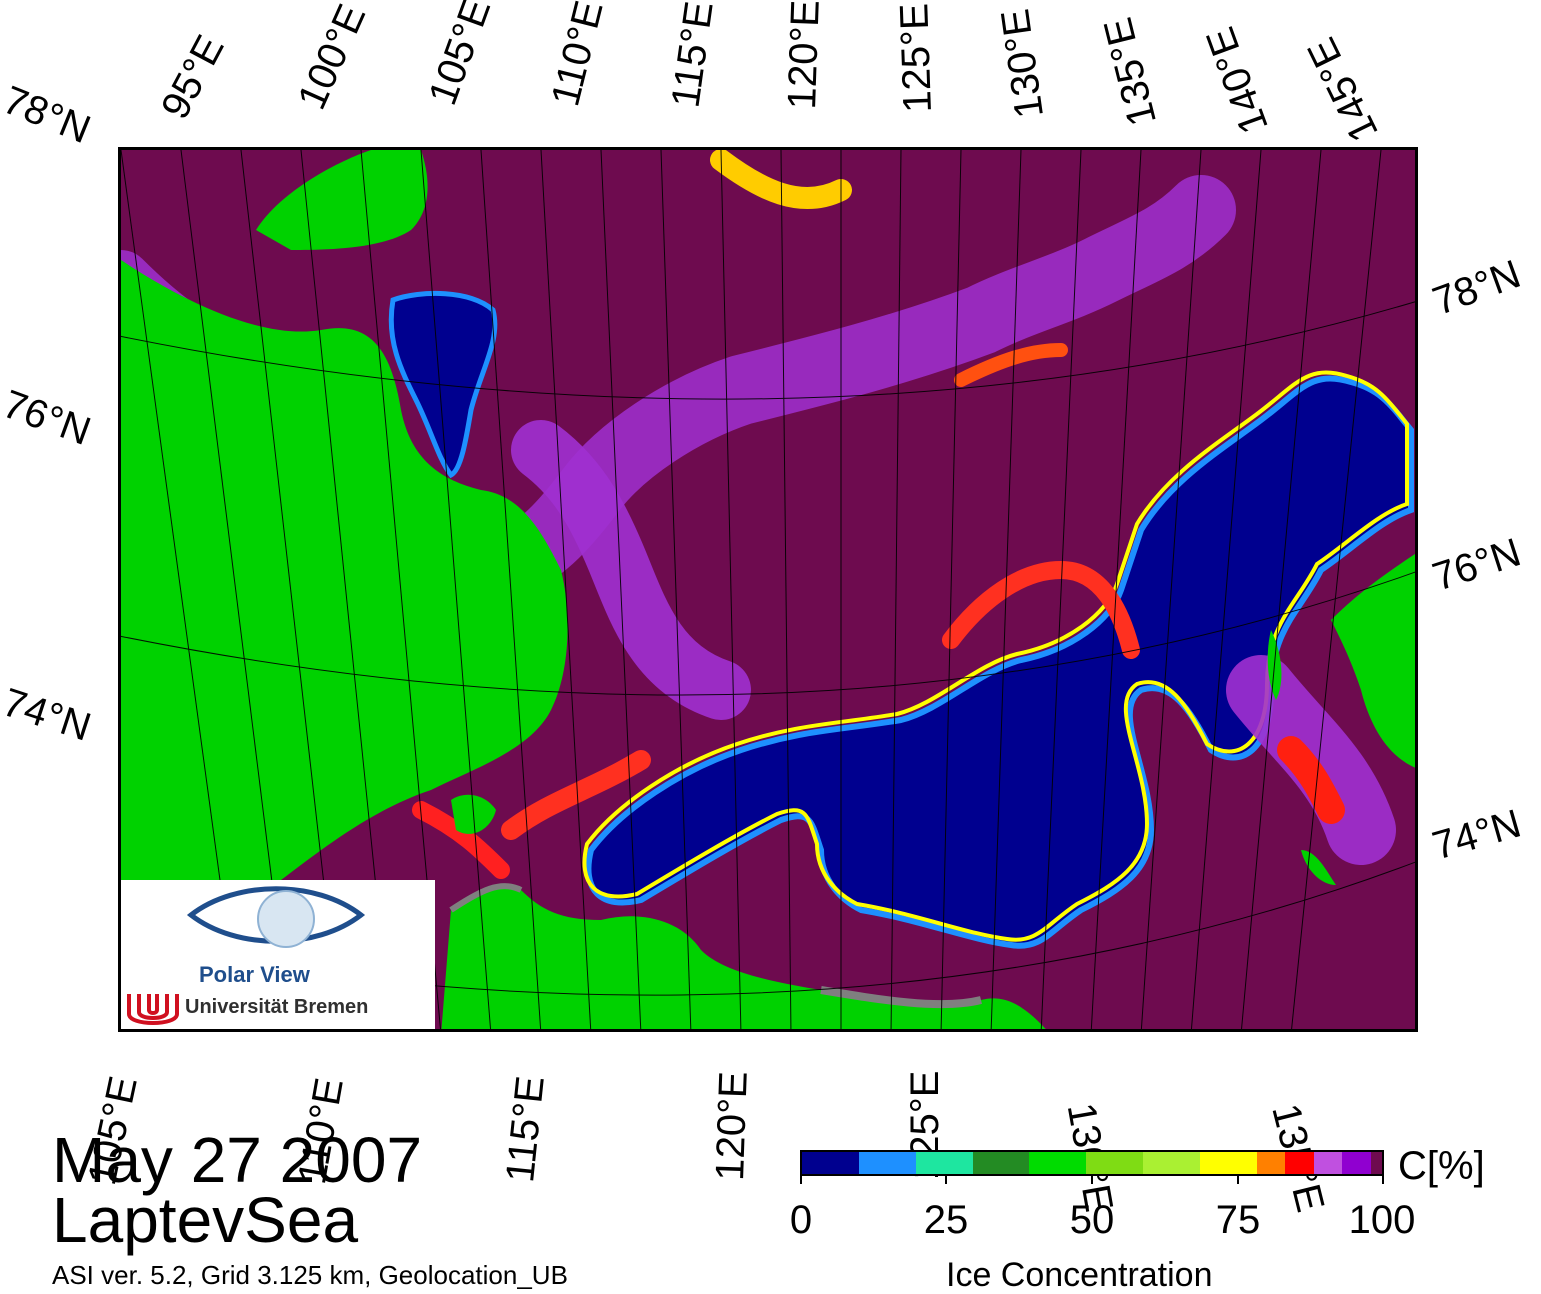 The height and width of the screenshot is (1294, 1541). I want to click on lon-label-bottom-115: 115°E, so click(525, 1129).